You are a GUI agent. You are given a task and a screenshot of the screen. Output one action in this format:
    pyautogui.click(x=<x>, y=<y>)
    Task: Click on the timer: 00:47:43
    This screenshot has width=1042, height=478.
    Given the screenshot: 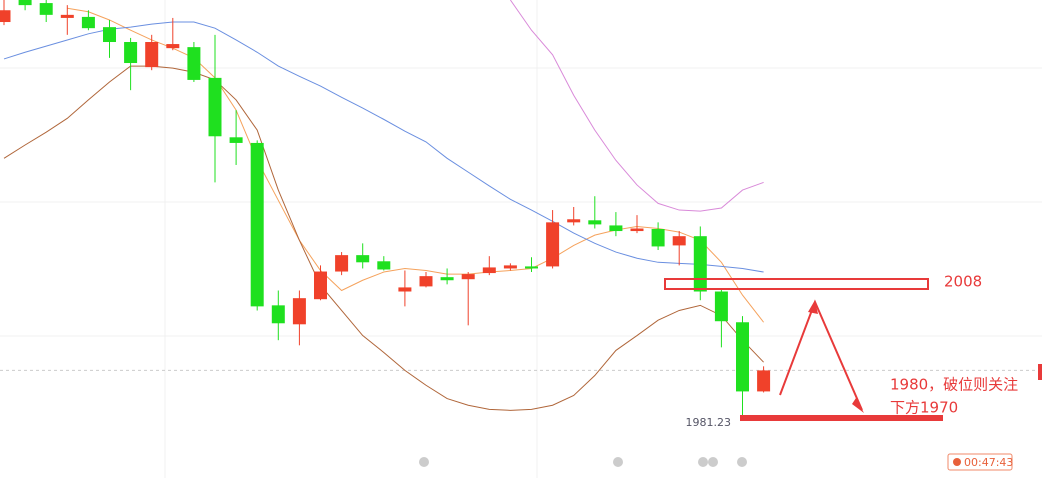 What is the action you would take?
    pyautogui.click(x=988, y=462)
    